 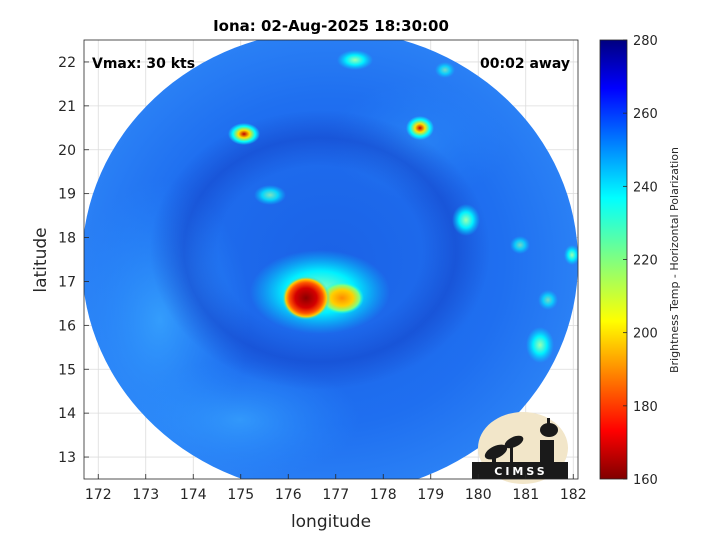 What do you see at coordinates (67, 151) in the screenshot?
I see `y-tick-label: 20` at bounding box center [67, 151].